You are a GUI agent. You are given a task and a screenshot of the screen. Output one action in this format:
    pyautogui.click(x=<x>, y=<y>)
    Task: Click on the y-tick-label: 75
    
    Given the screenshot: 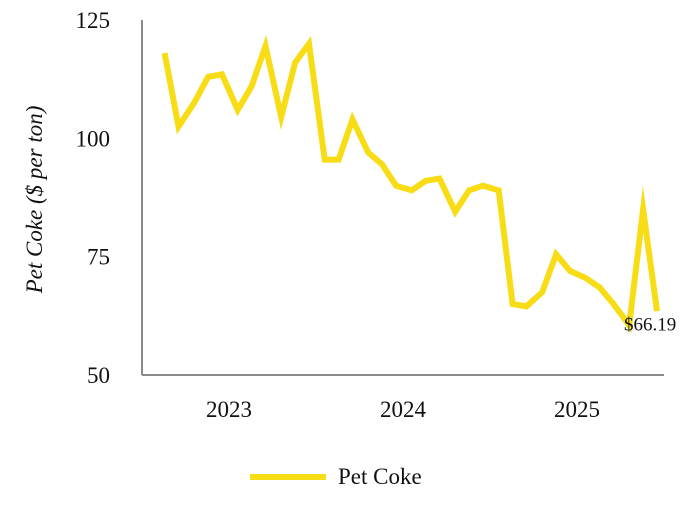 What is the action you would take?
    pyautogui.click(x=98, y=257)
    